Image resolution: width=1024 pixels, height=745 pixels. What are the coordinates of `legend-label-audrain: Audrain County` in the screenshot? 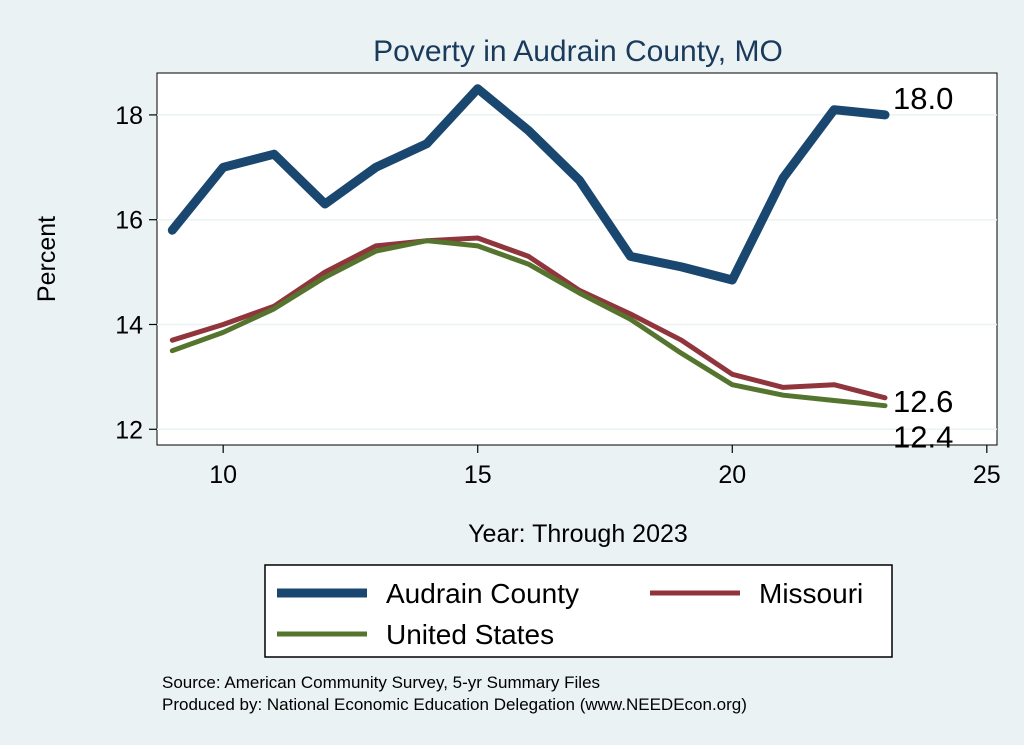 It's located at (482, 593).